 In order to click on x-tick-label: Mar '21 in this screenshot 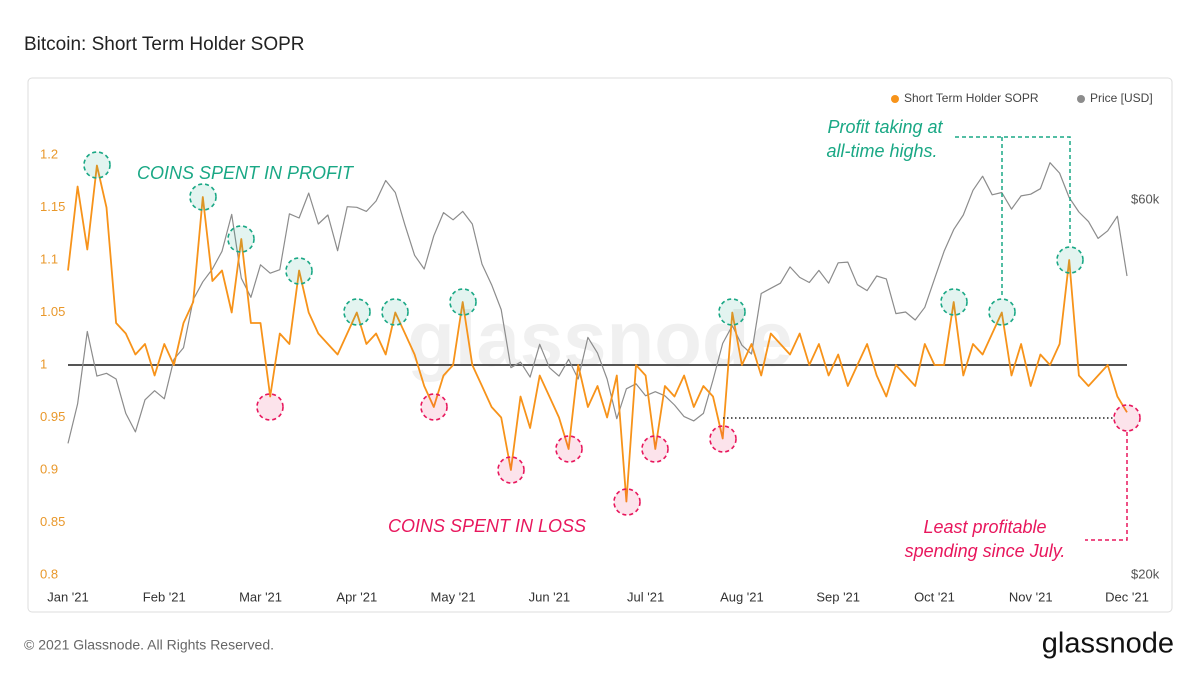, I will do `click(260, 596)`.